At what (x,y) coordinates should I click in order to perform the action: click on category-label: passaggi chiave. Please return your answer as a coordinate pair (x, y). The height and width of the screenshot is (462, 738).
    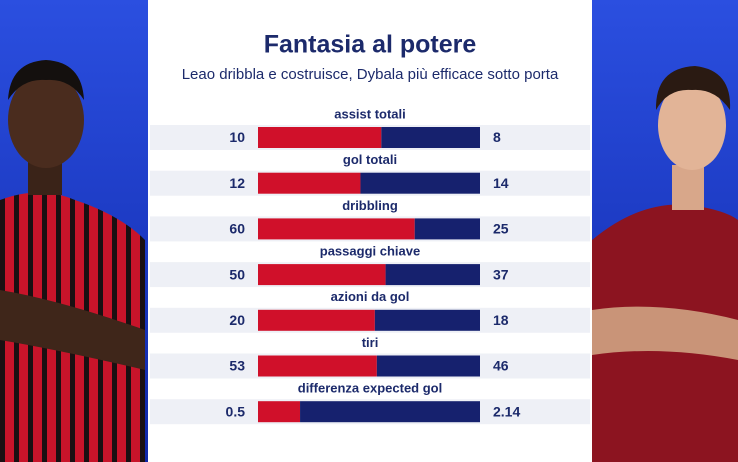
    Looking at the image, I should click on (370, 251).